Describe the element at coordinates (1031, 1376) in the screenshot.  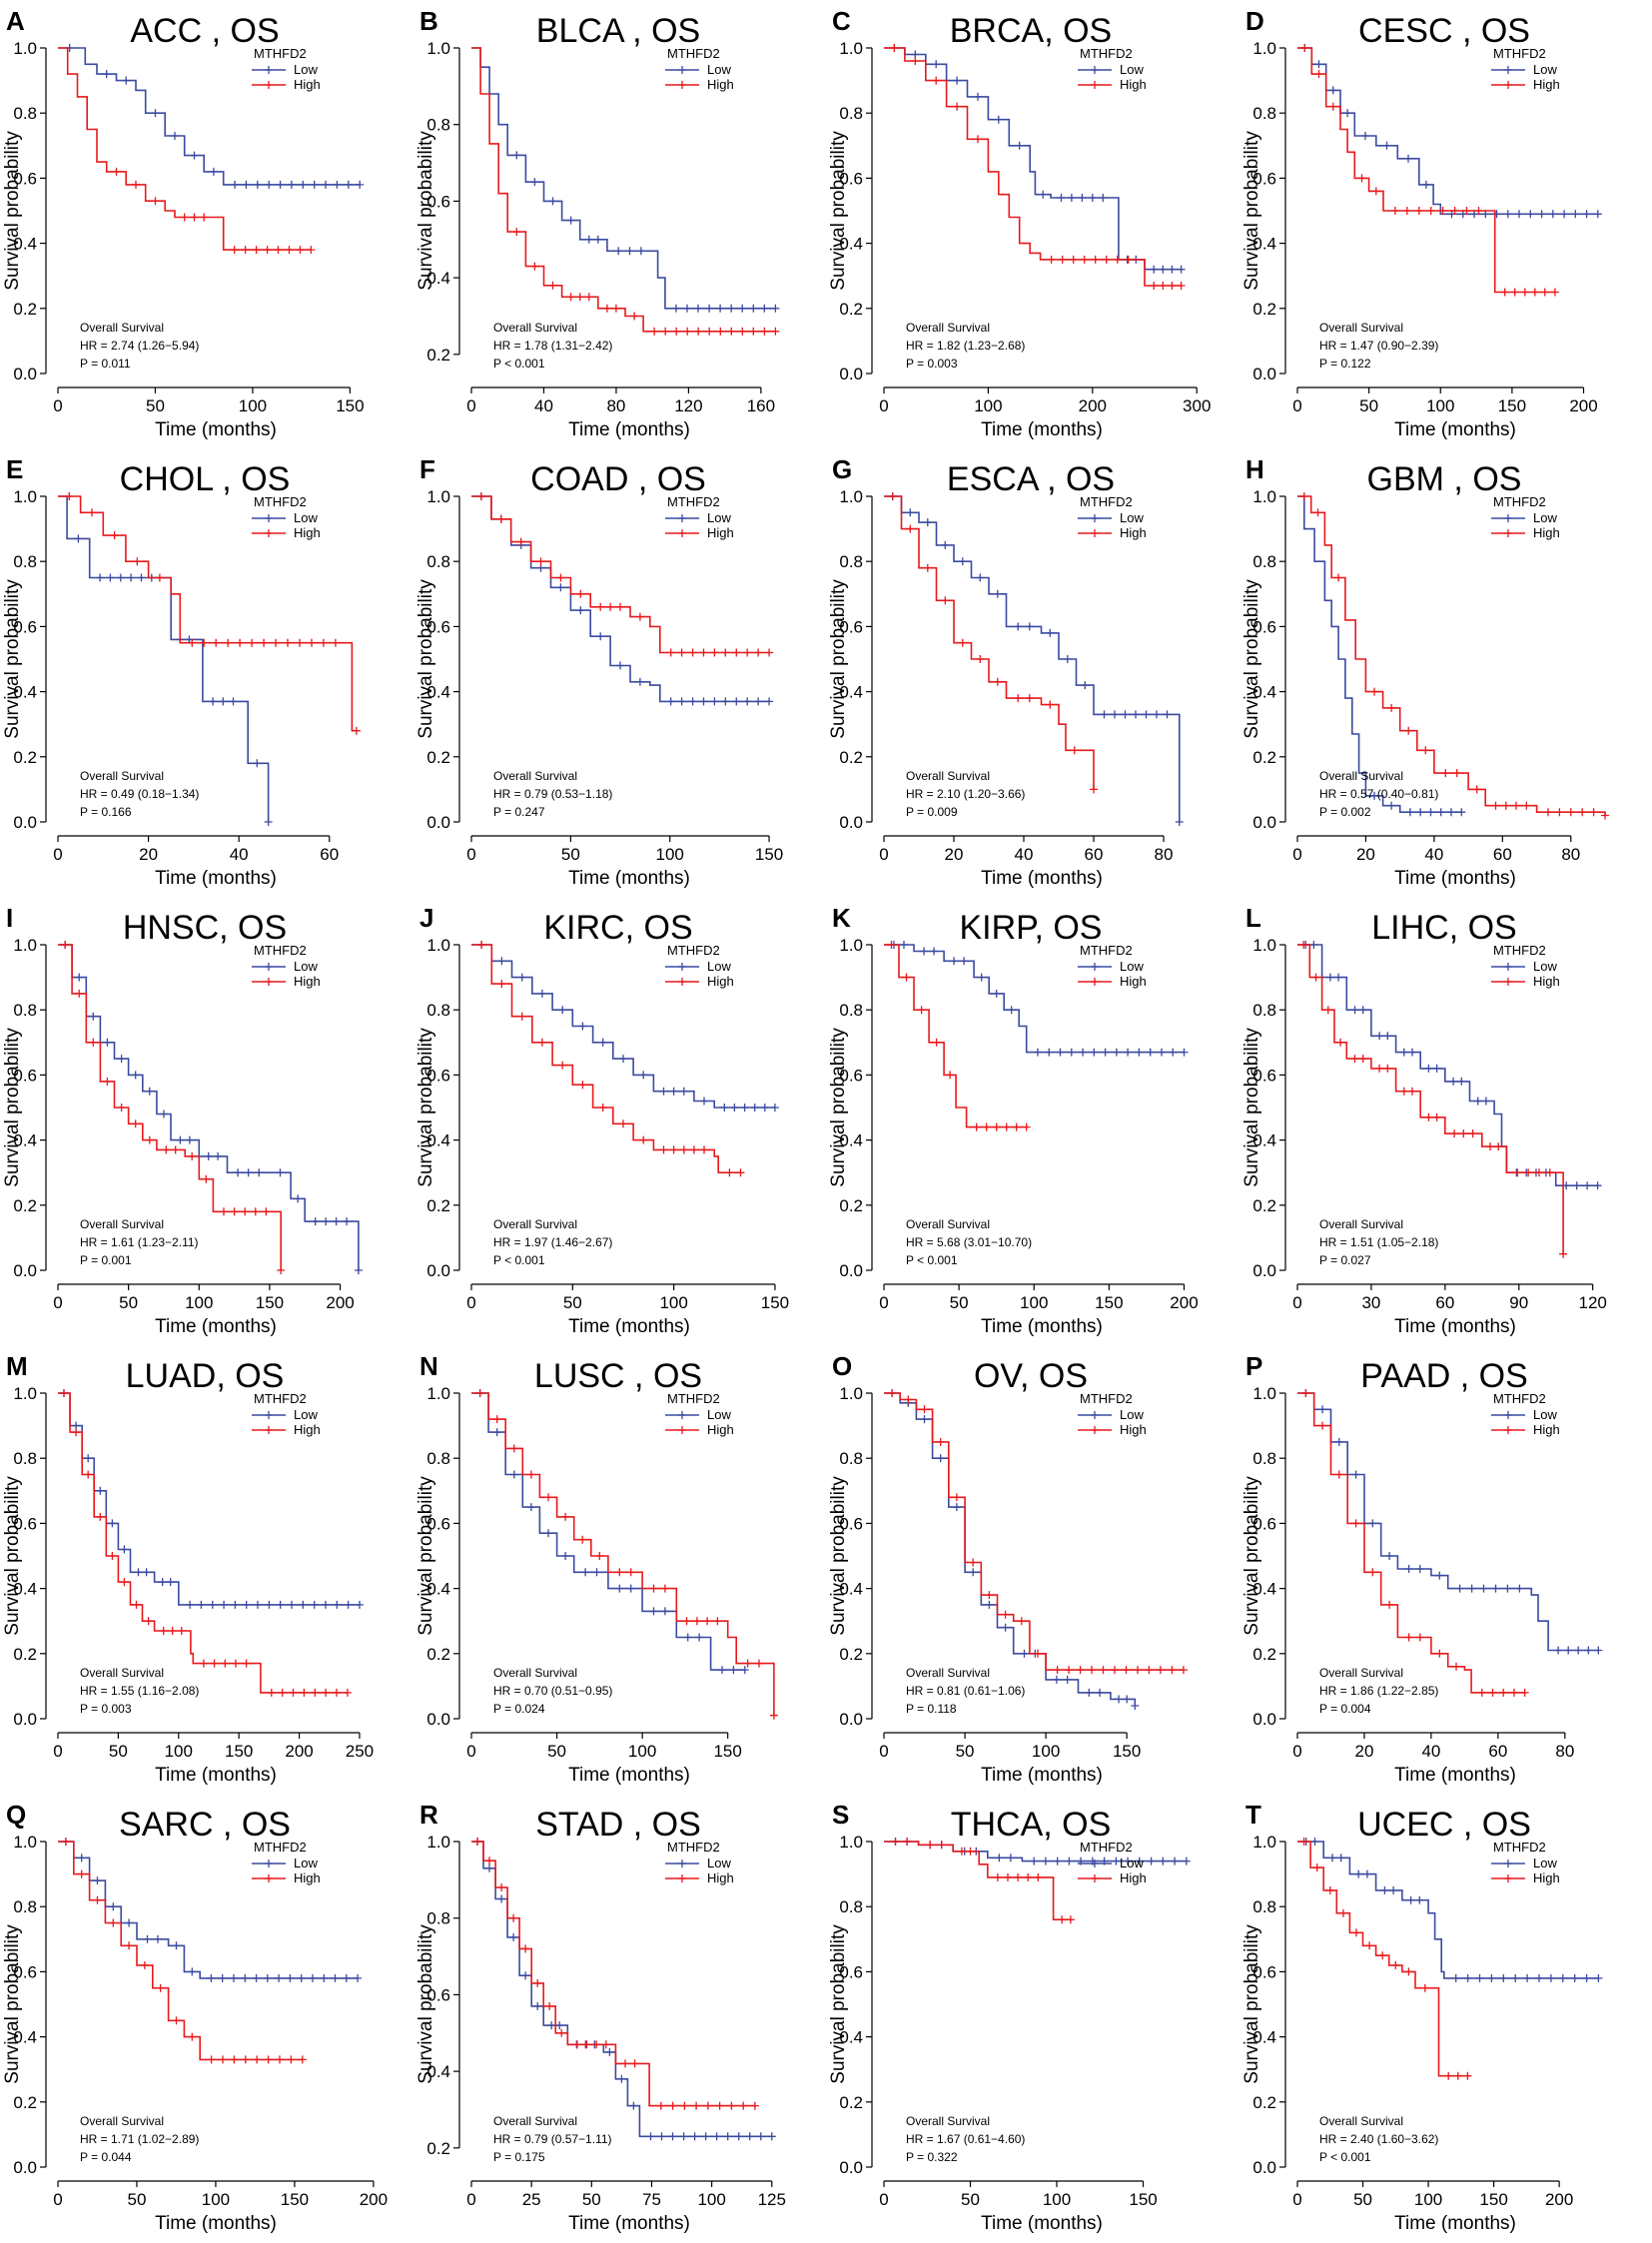
I see `chart-title: OV, OS` at that location.